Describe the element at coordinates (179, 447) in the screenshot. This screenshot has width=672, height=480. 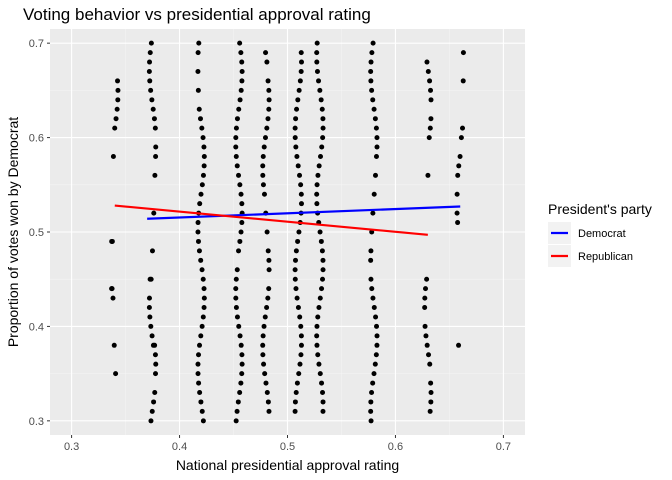
I see `x-tick-label: 0.4` at that location.